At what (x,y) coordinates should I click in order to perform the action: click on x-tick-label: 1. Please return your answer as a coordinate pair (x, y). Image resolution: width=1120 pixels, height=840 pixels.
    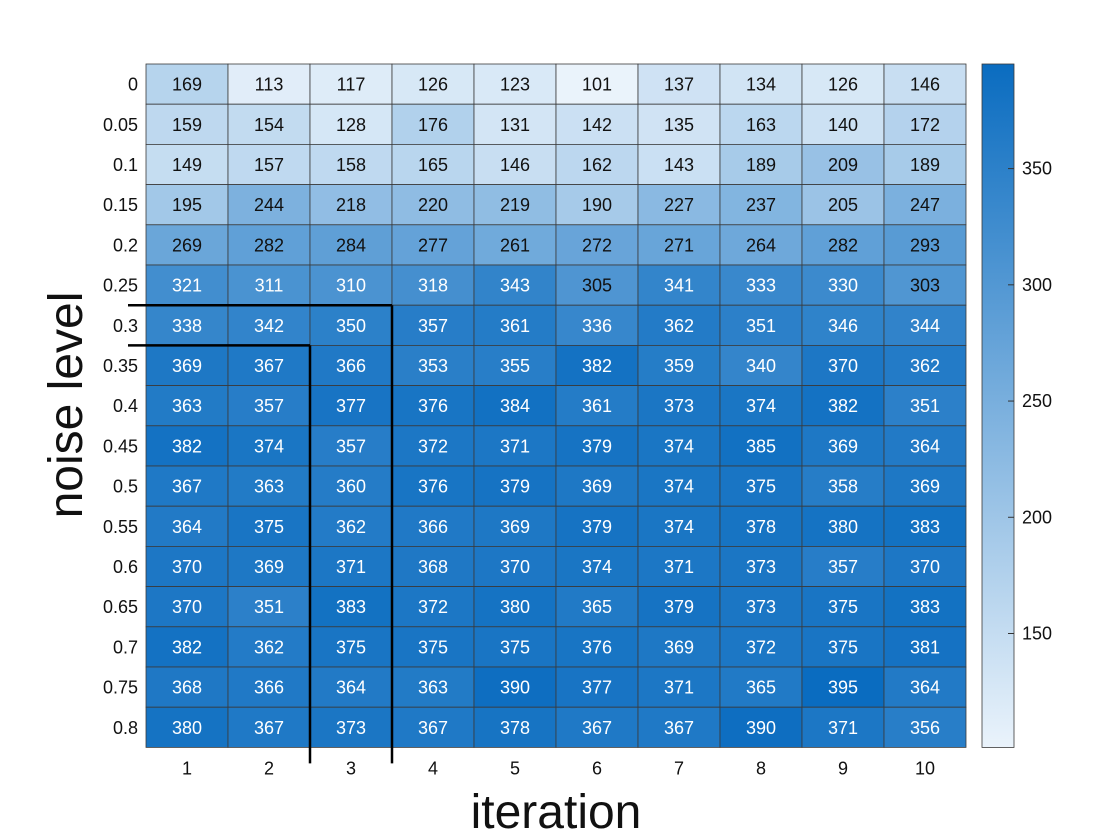
    Looking at the image, I should click on (187, 768).